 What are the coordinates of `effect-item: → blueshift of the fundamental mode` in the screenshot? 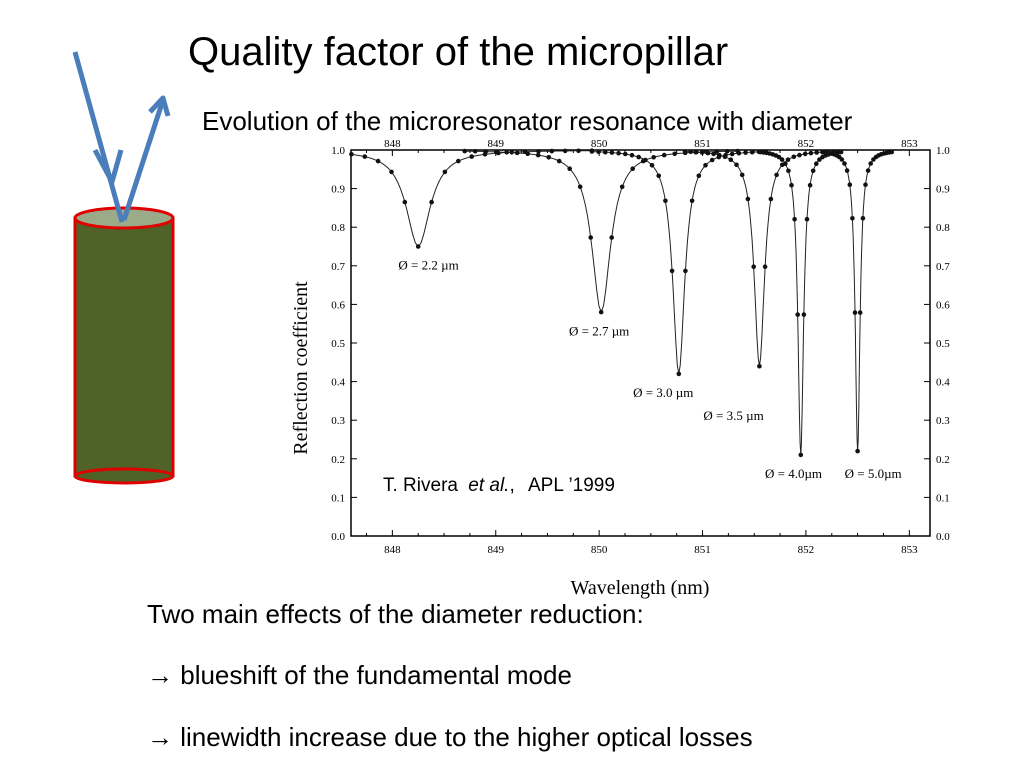 It's located at (359, 675).